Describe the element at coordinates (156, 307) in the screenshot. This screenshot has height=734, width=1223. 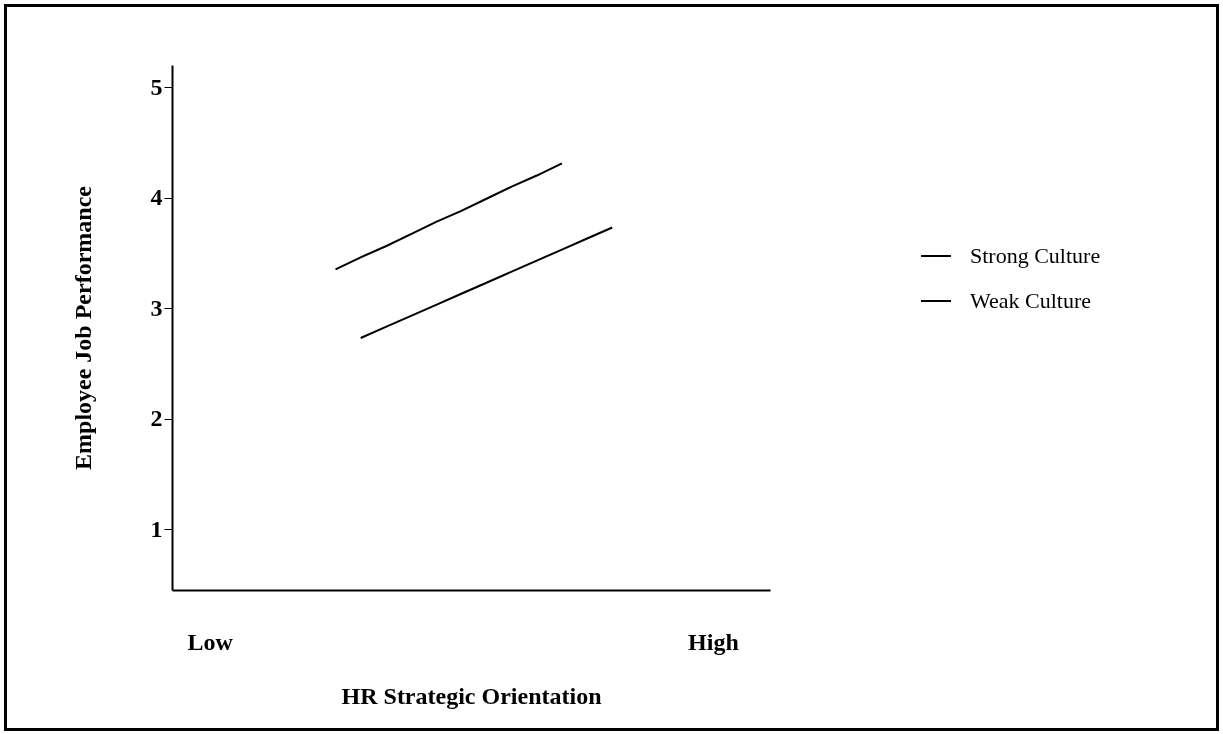
I see `y-tick-label: 3` at that location.